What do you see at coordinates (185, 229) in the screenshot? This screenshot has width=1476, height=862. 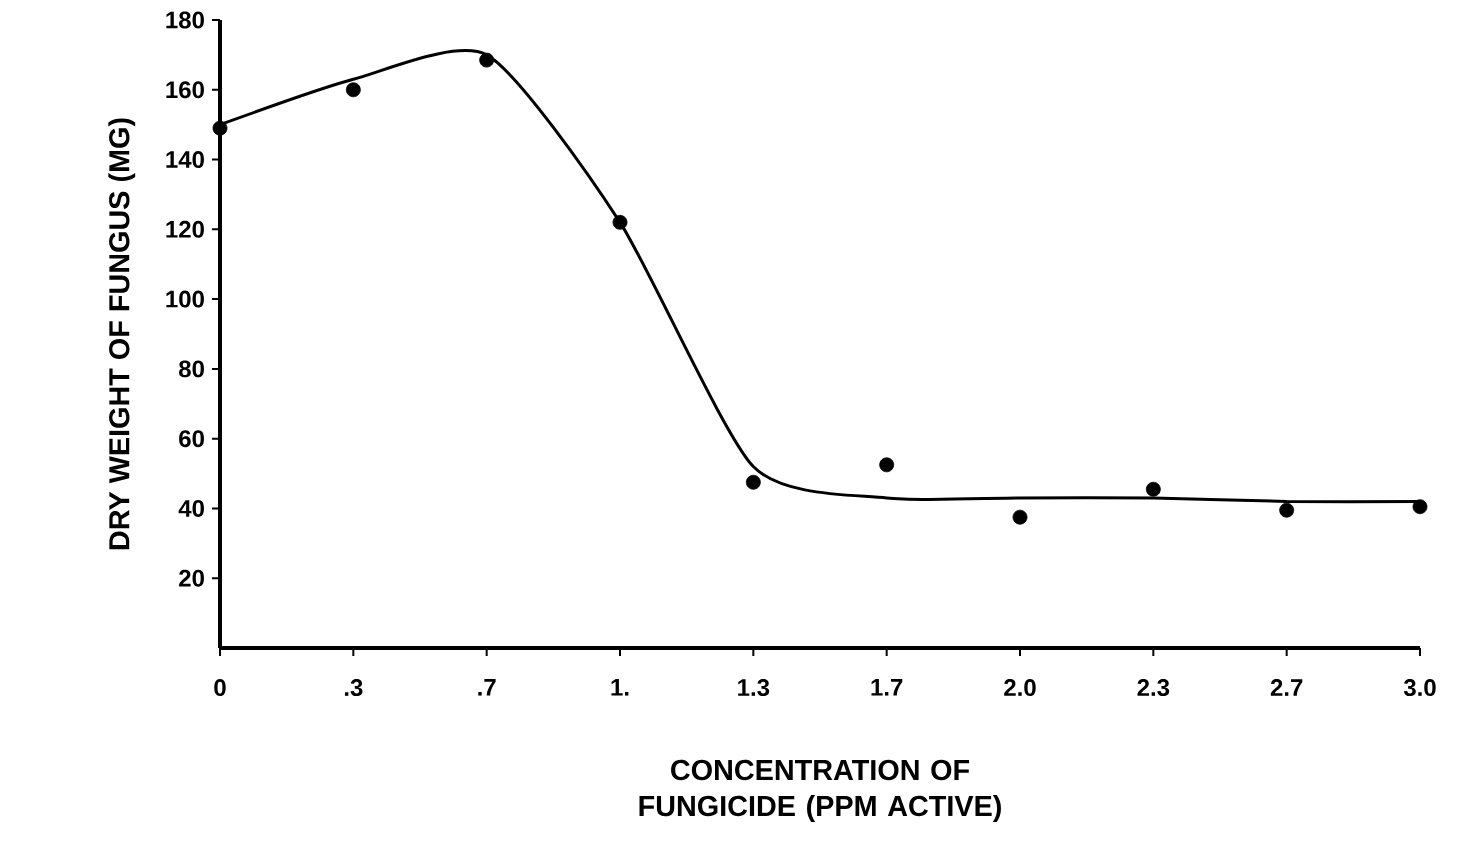 I see `y-tick-label: 120` at bounding box center [185, 229].